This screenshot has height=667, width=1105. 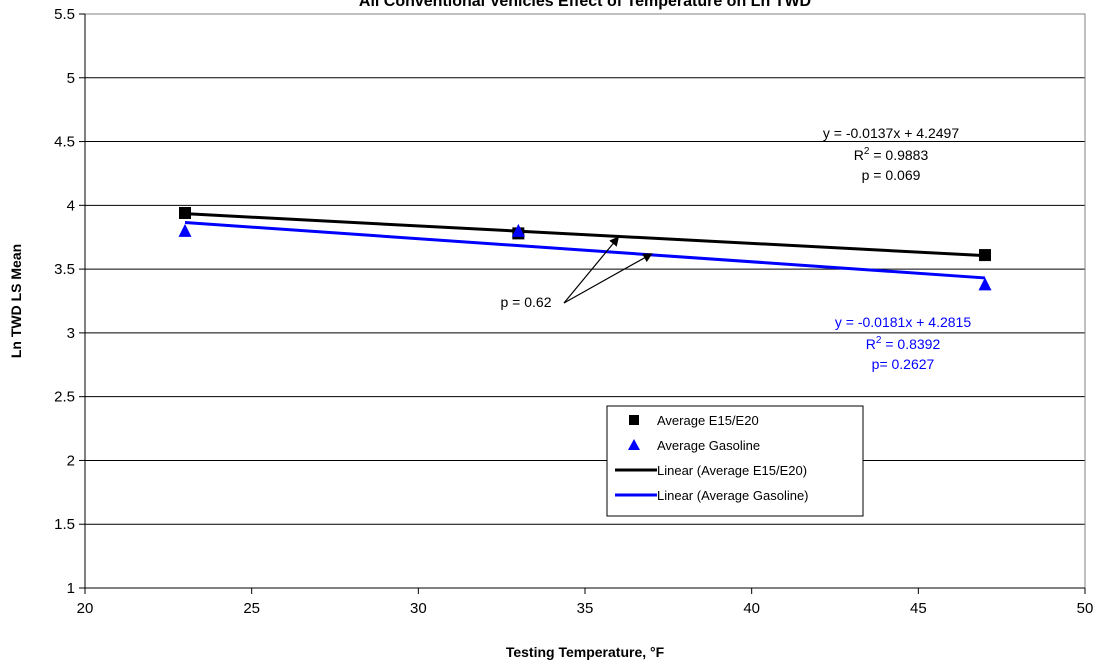 I want to click on data-points, so click(x=585, y=248).